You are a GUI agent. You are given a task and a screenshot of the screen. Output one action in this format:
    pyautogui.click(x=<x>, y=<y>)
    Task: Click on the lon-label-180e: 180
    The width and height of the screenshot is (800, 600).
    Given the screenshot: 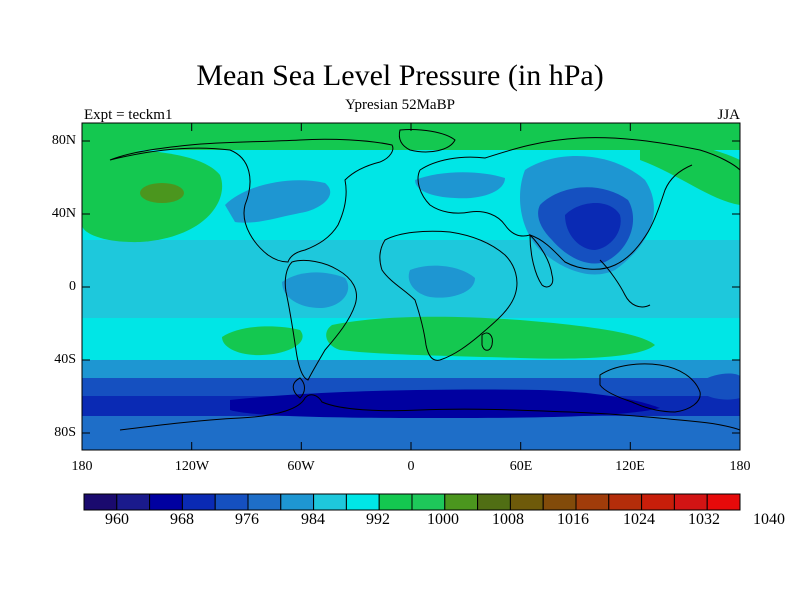 What is the action you would take?
    pyautogui.click(x=740, y=466)
    